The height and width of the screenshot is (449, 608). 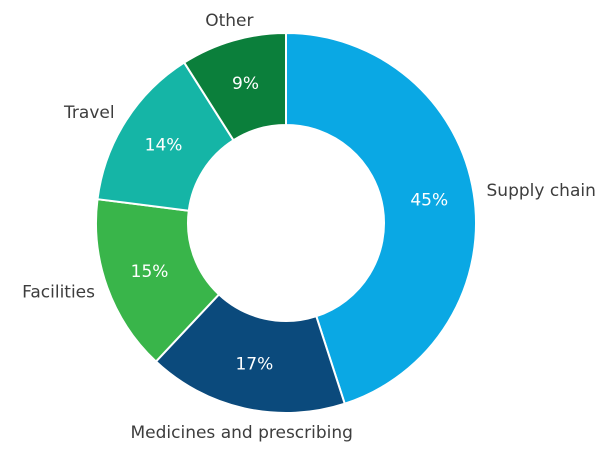 I want to click on category-label: Supply chain, so click(x=541, y=191).